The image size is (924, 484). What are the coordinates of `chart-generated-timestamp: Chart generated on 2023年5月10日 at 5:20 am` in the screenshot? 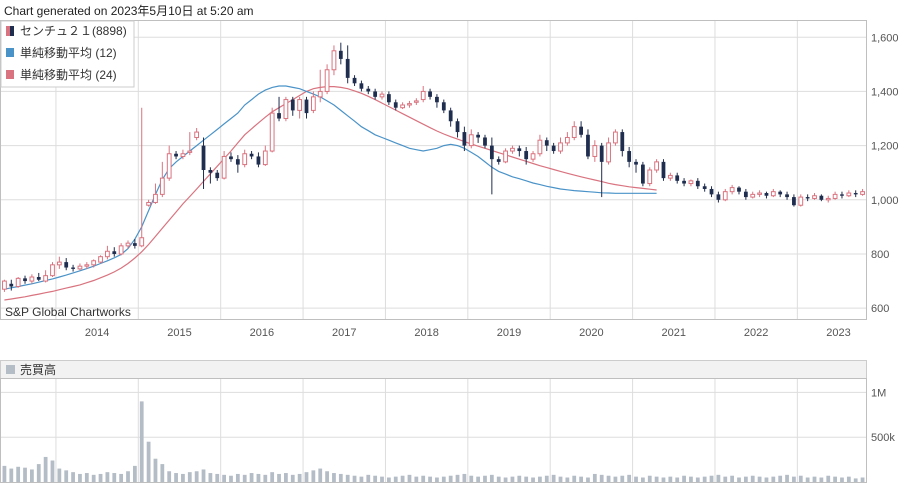 It's located at (129, 11).